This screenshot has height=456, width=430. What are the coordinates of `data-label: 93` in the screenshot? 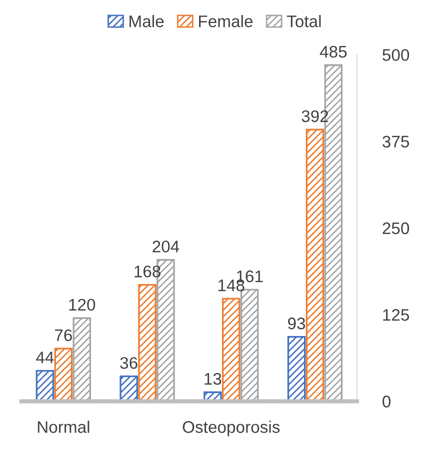 It's located at (297, 324).